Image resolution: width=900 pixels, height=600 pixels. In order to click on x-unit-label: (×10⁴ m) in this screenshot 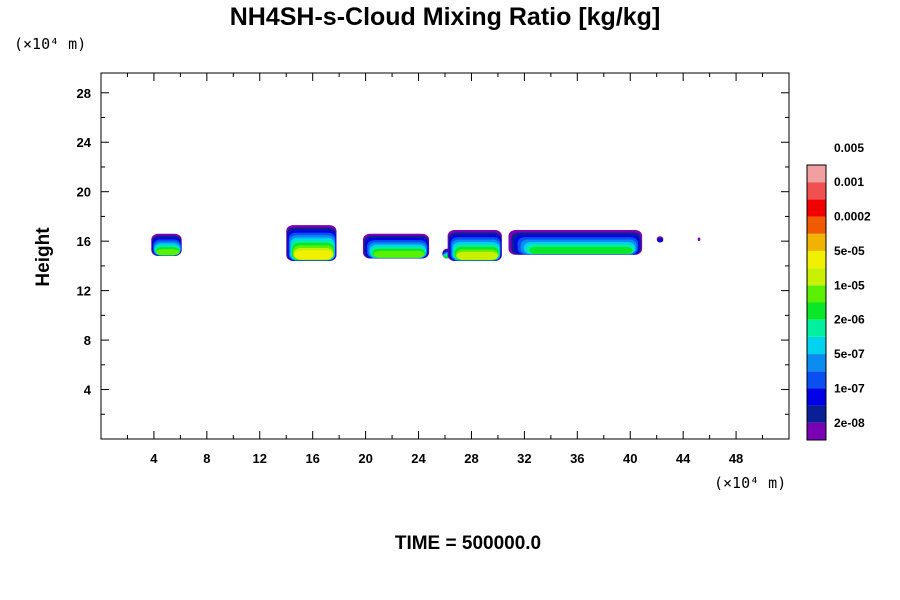, I will do `click(750, 483)`.